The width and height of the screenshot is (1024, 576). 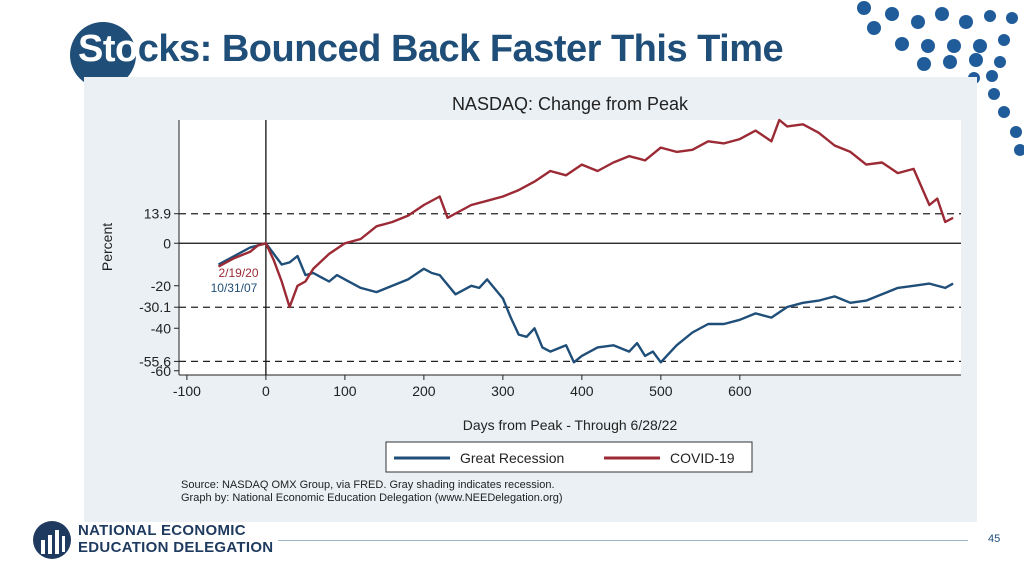 I want to click on legend: Great Recession COVID-19, so click(x=569, y=457).